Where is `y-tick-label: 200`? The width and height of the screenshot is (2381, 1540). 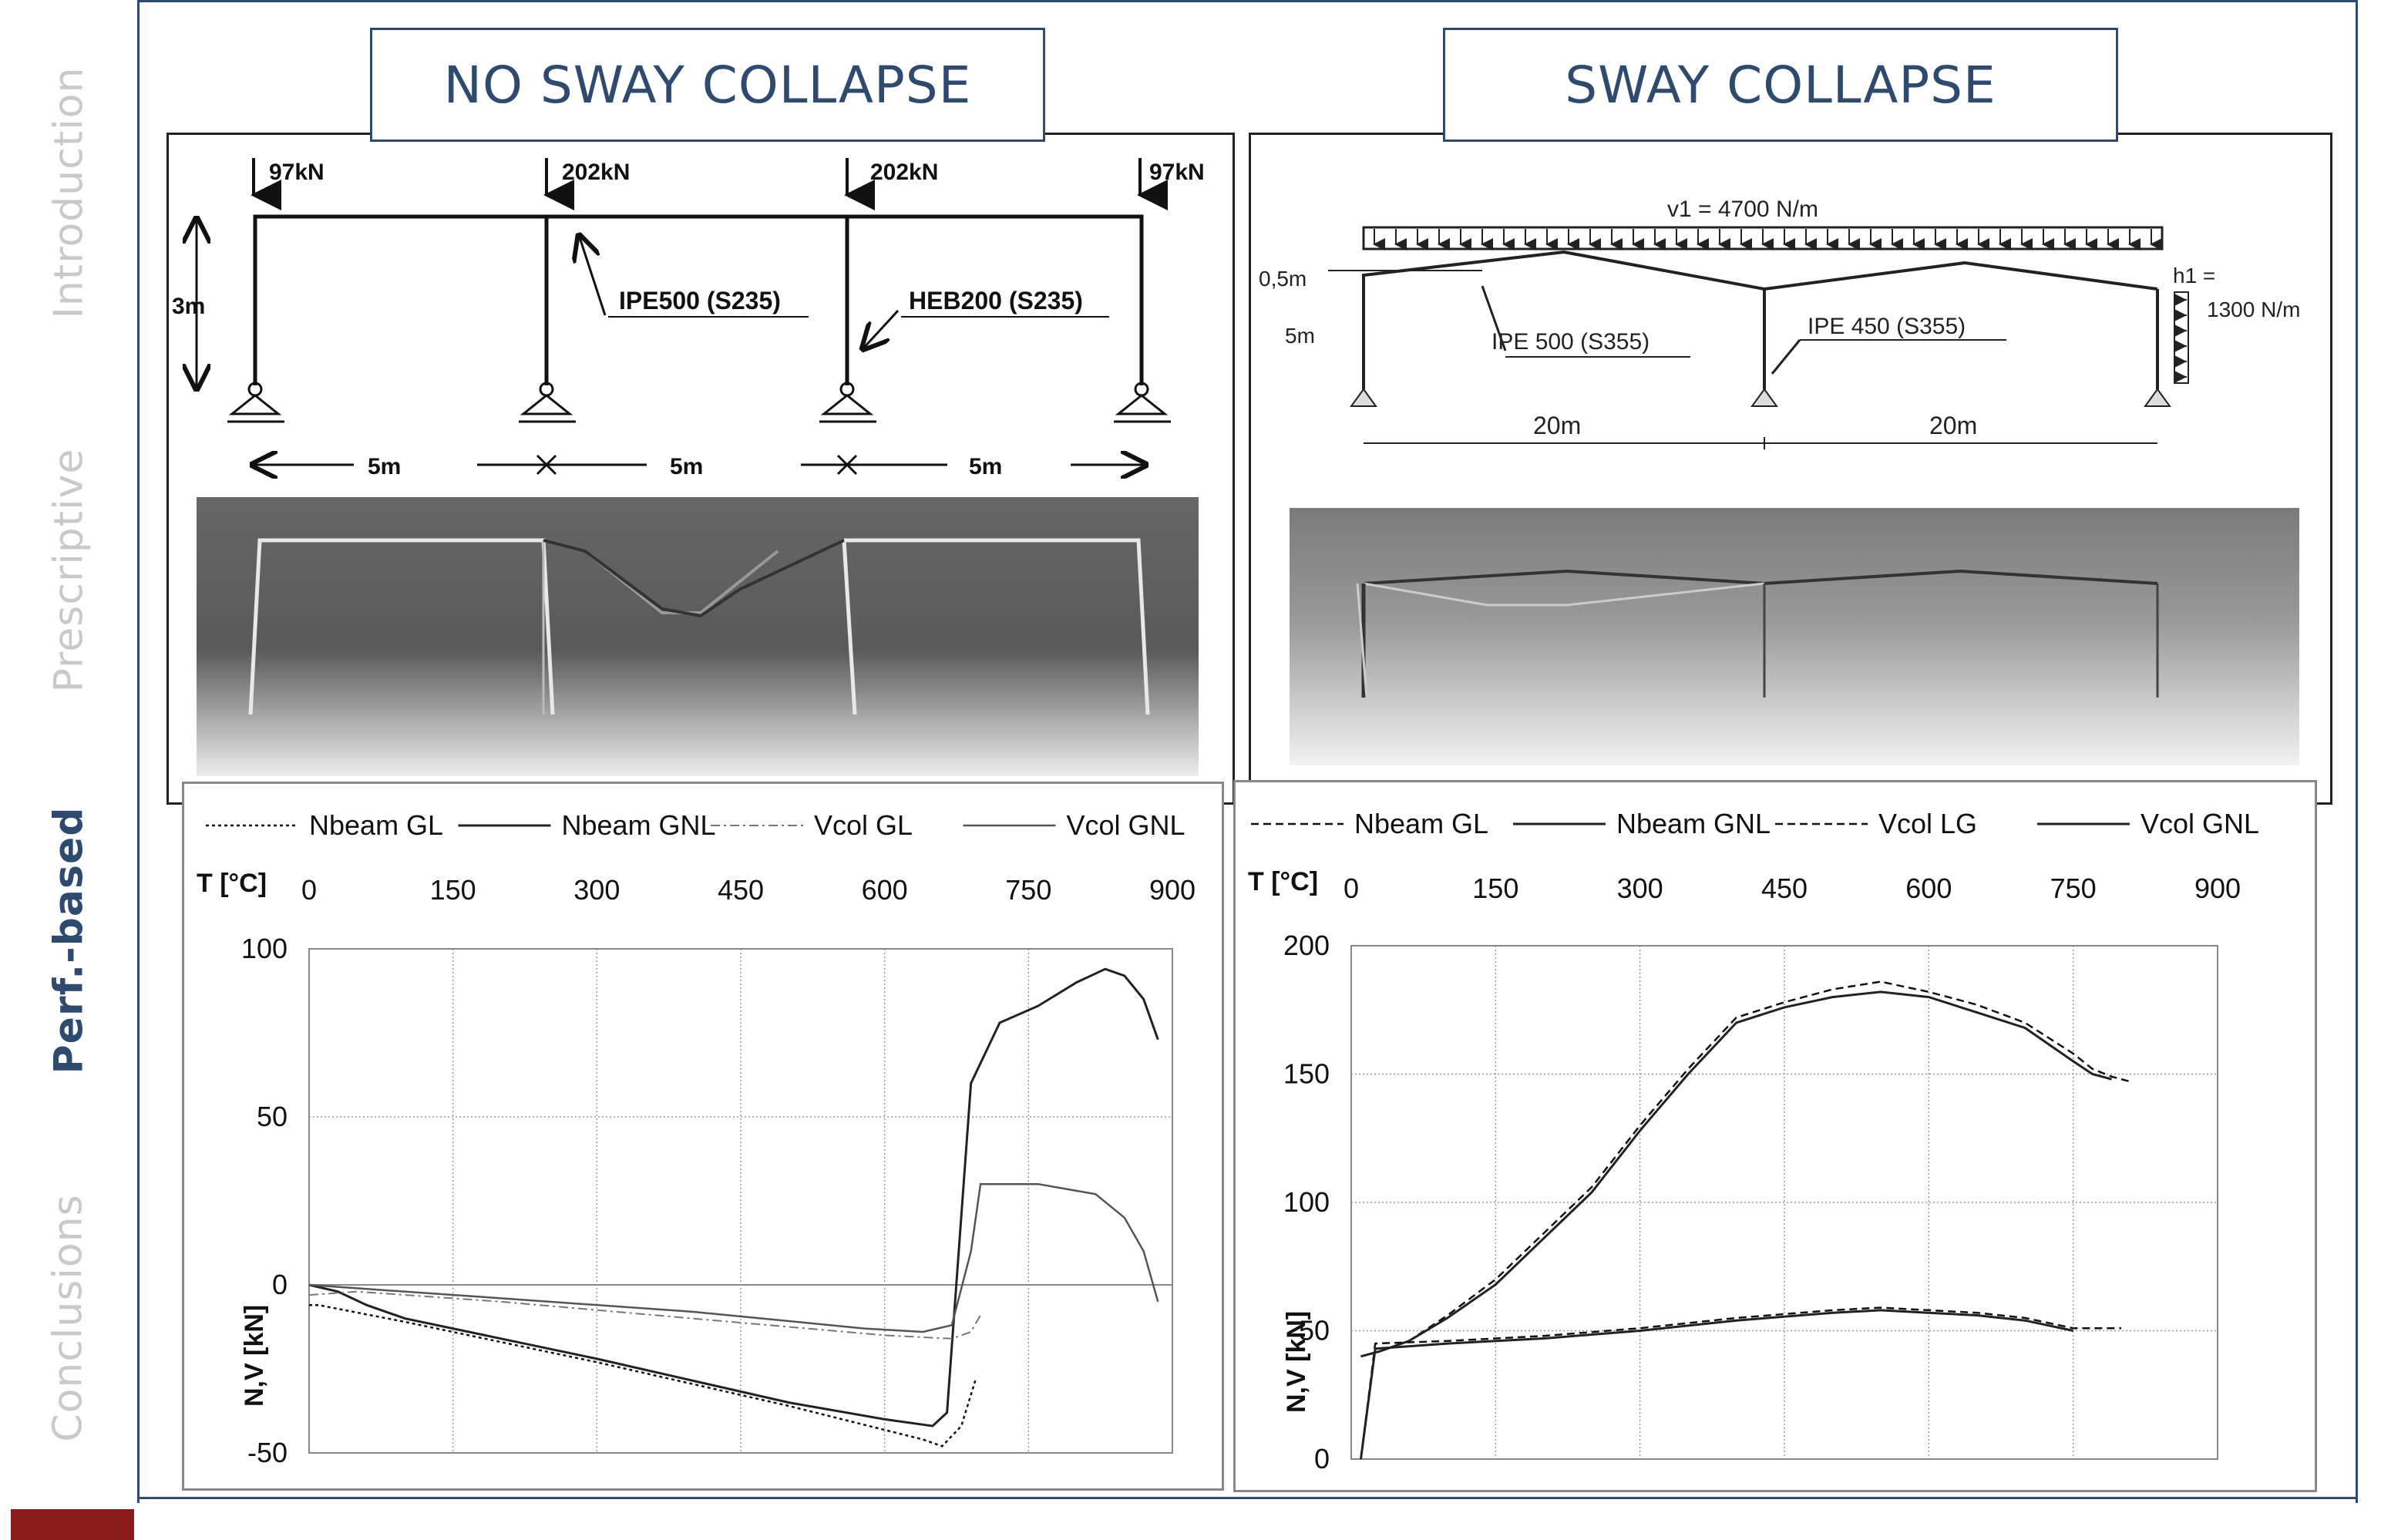
y-tick-label: 200 is located at coordinates (1306, 945).